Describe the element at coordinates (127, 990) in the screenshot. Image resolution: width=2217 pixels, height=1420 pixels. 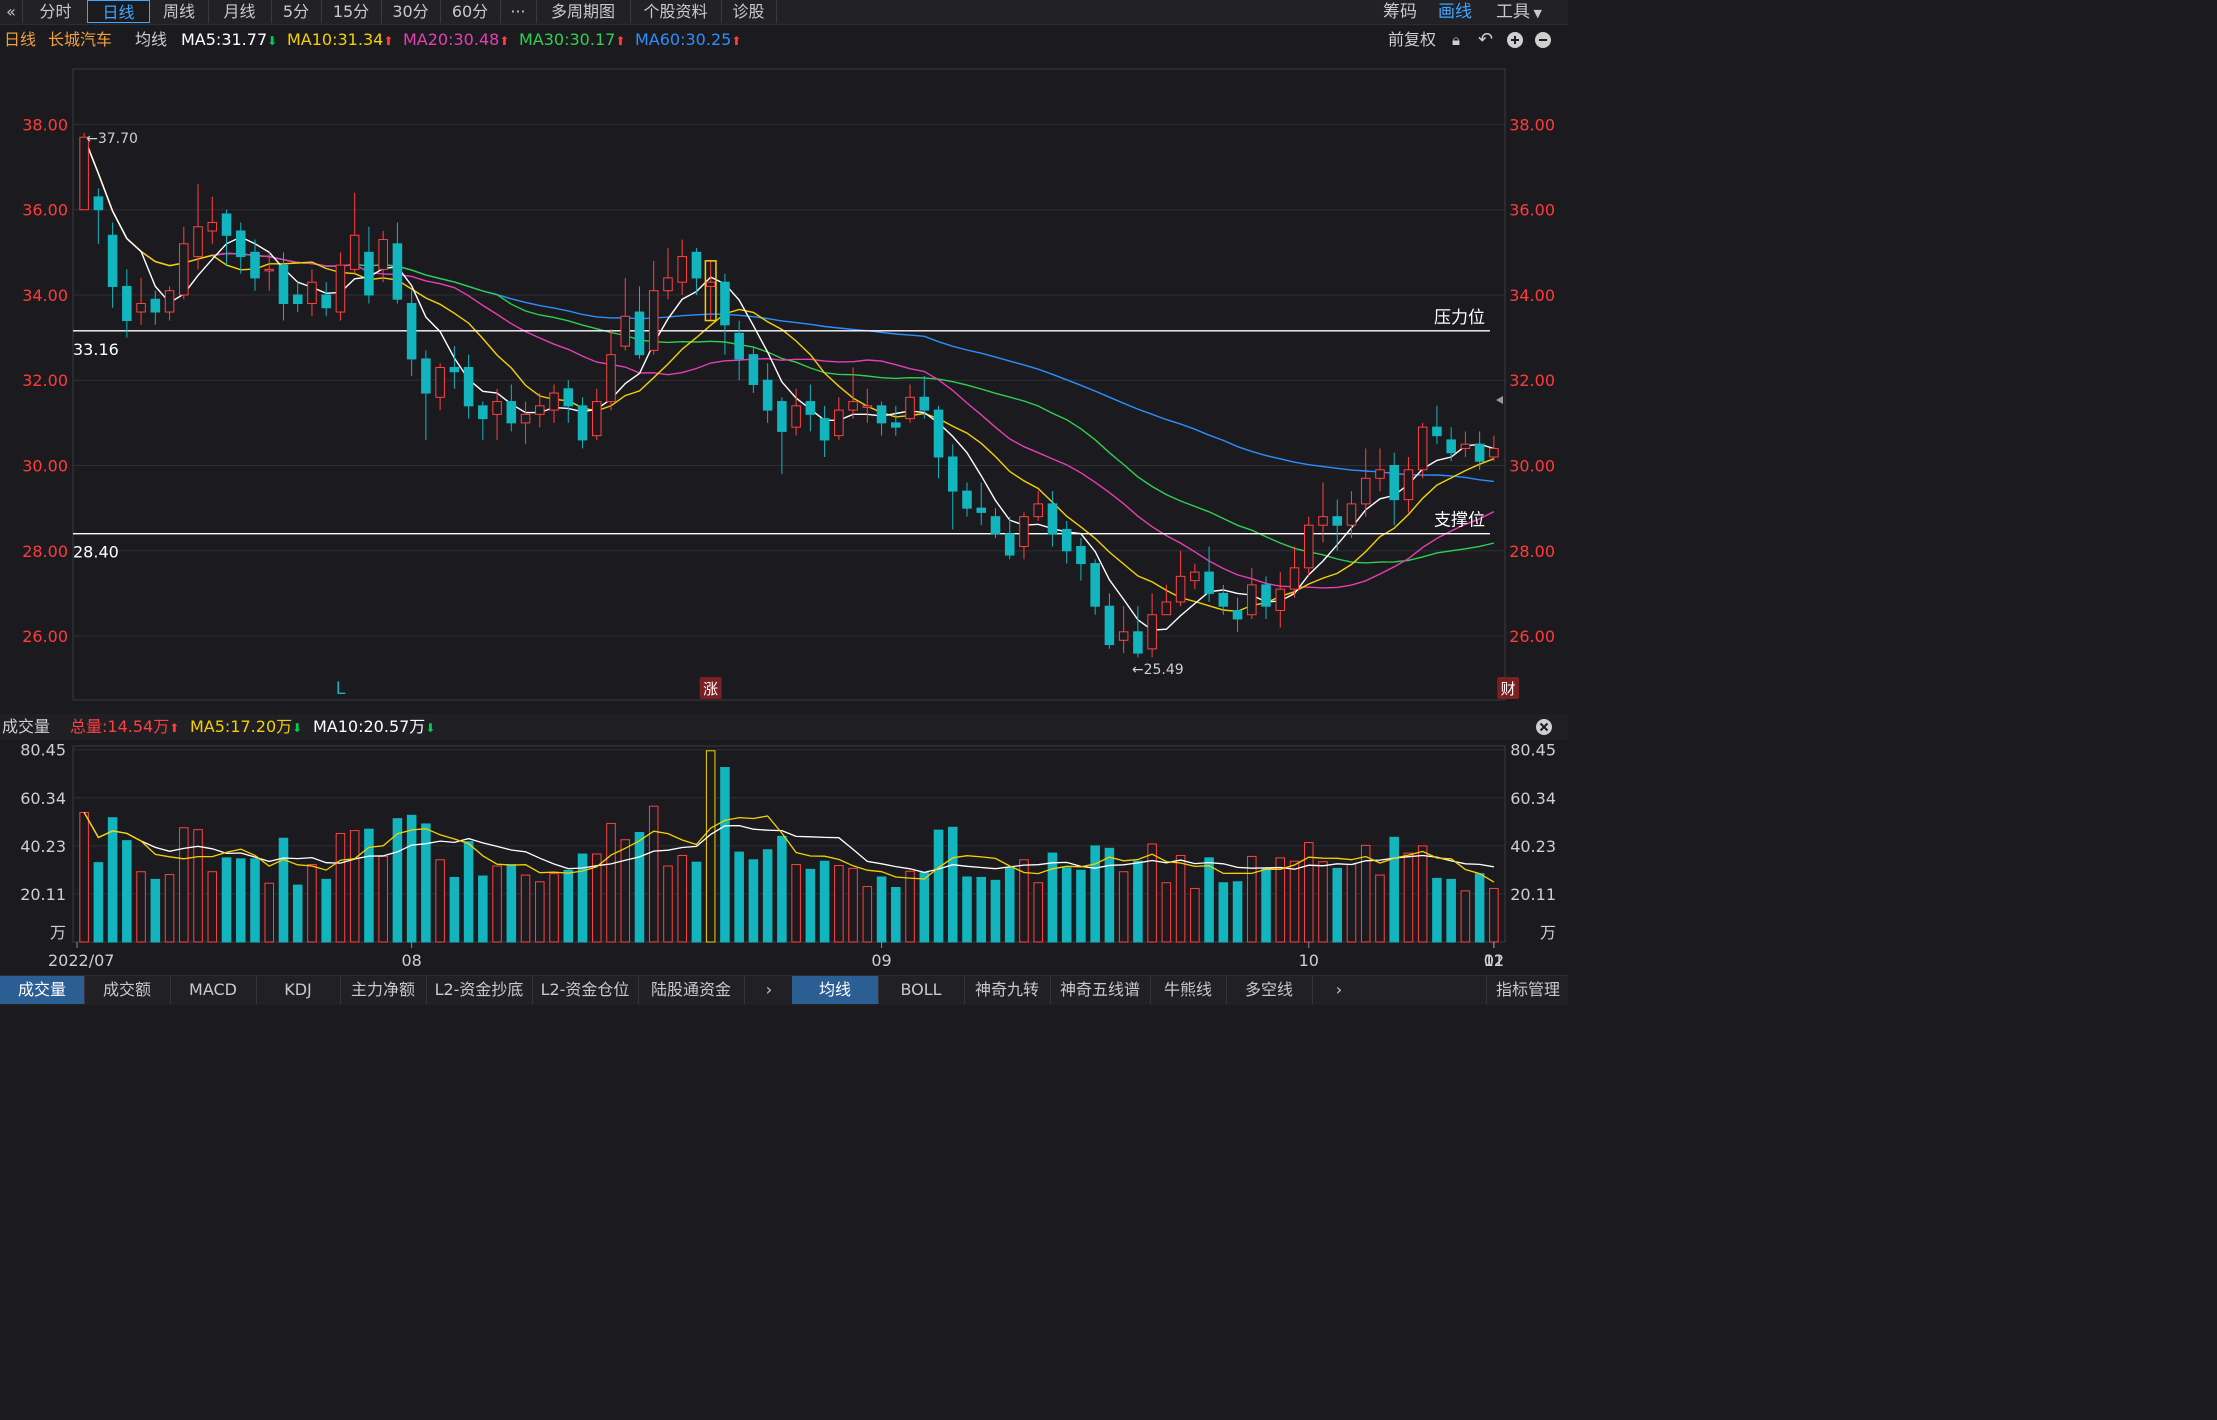
I see `indicator-tab-1: 成交额` at that location.